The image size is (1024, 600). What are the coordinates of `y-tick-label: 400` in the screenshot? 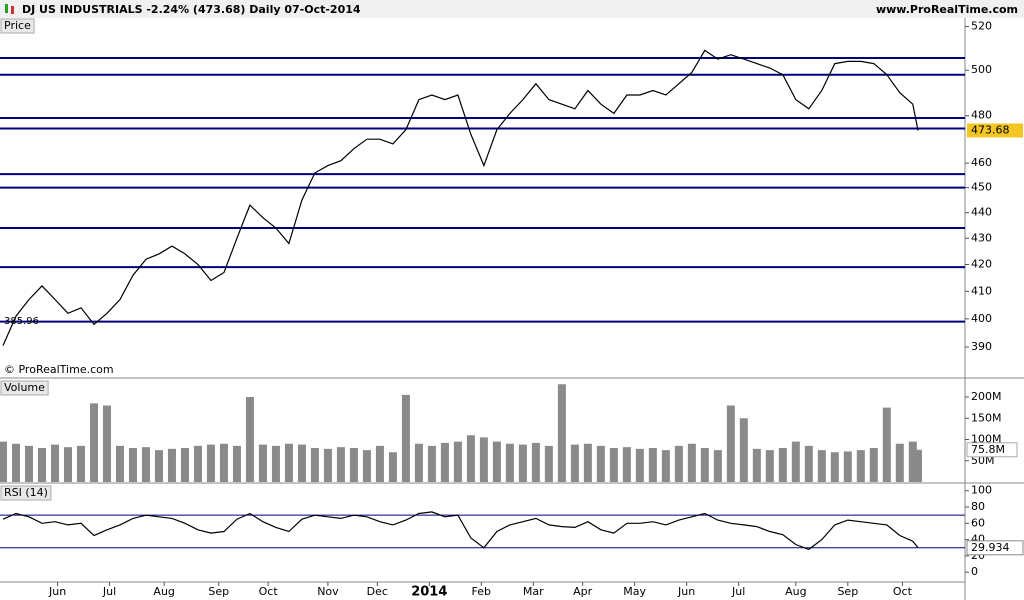 It's located at (981, 318).